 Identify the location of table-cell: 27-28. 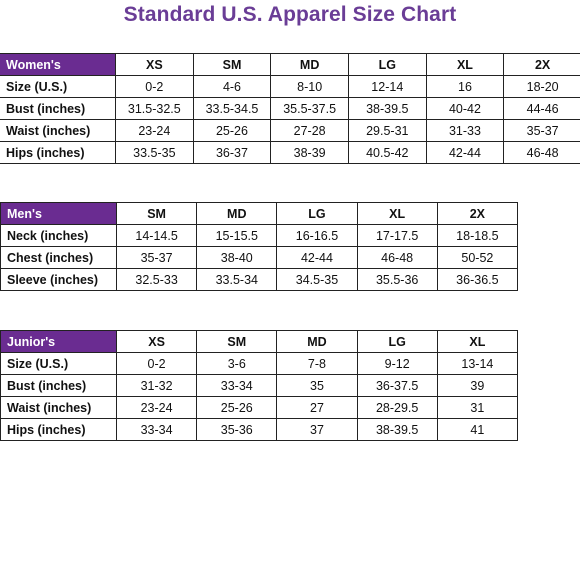
(309, 130).